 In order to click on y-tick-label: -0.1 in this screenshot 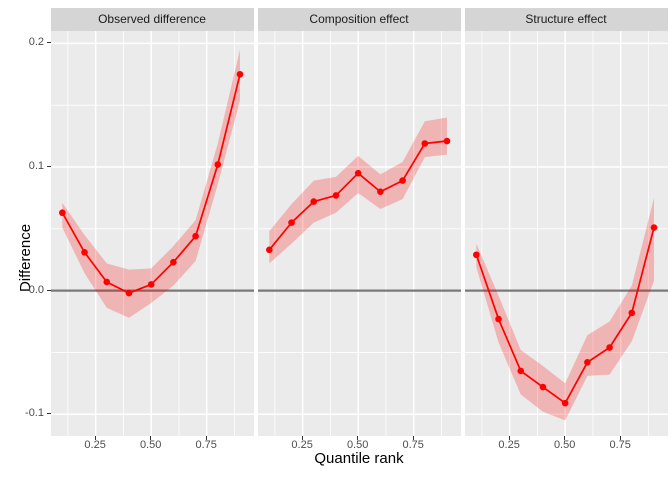, I will do `click(34, 413)`.